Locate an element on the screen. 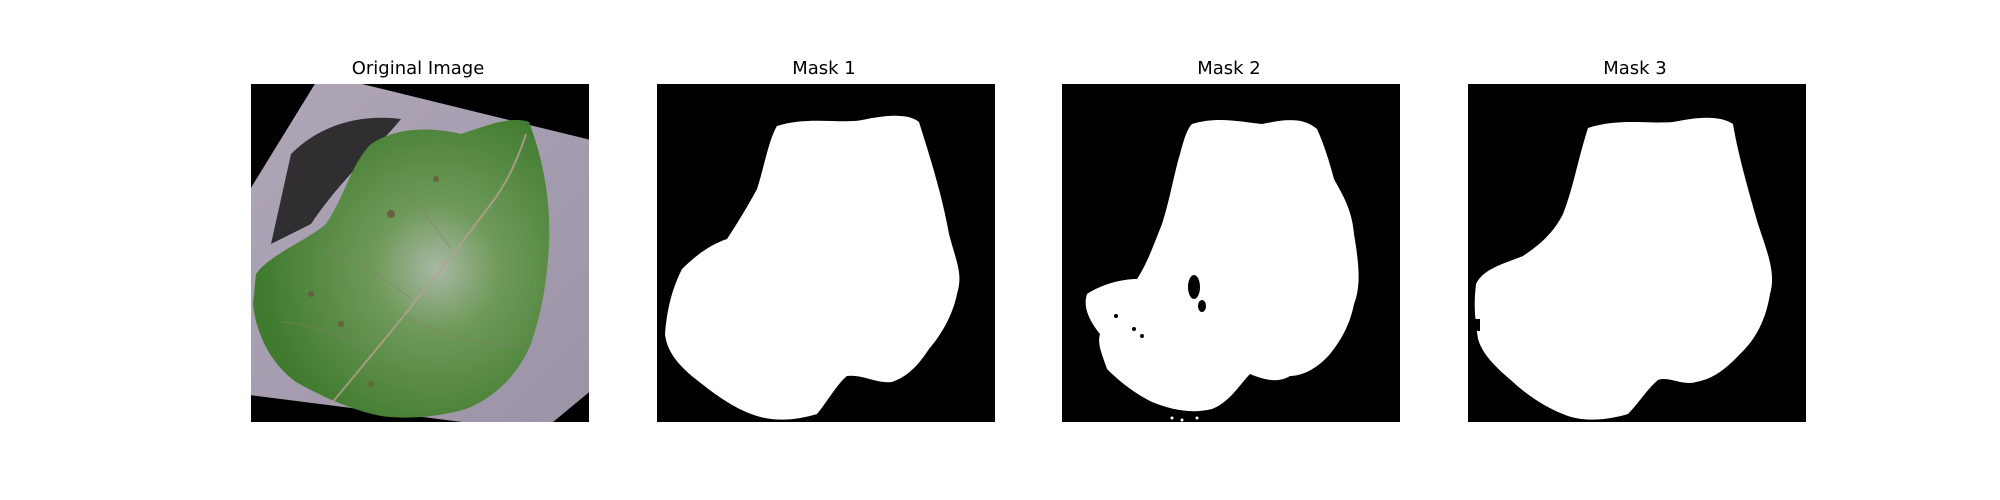  mask-2-image is located at coordinates (1231, 253).